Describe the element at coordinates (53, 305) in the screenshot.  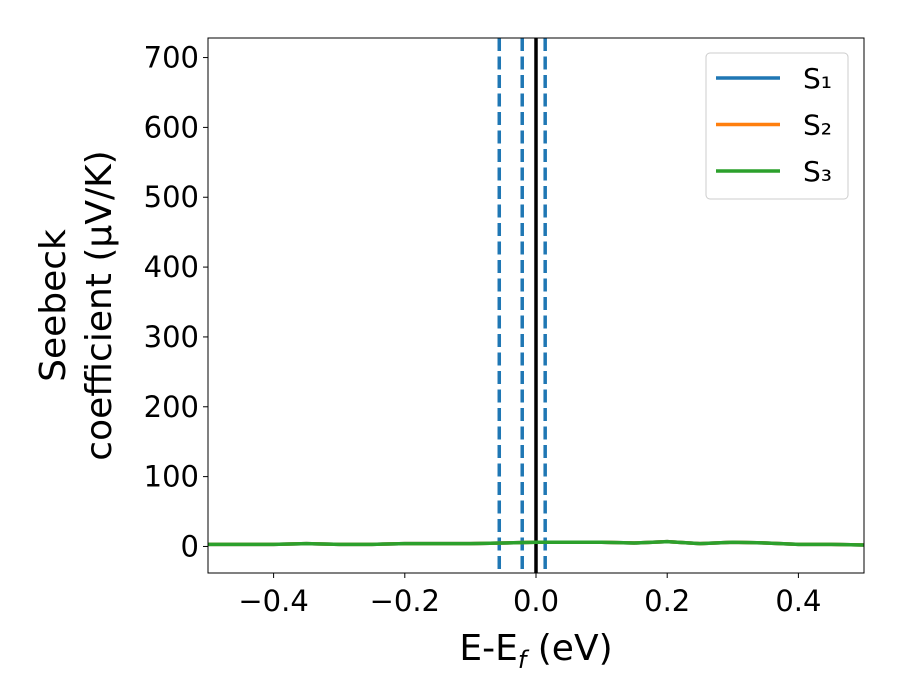
I see `y-axis-label: Seebeck` at that location.